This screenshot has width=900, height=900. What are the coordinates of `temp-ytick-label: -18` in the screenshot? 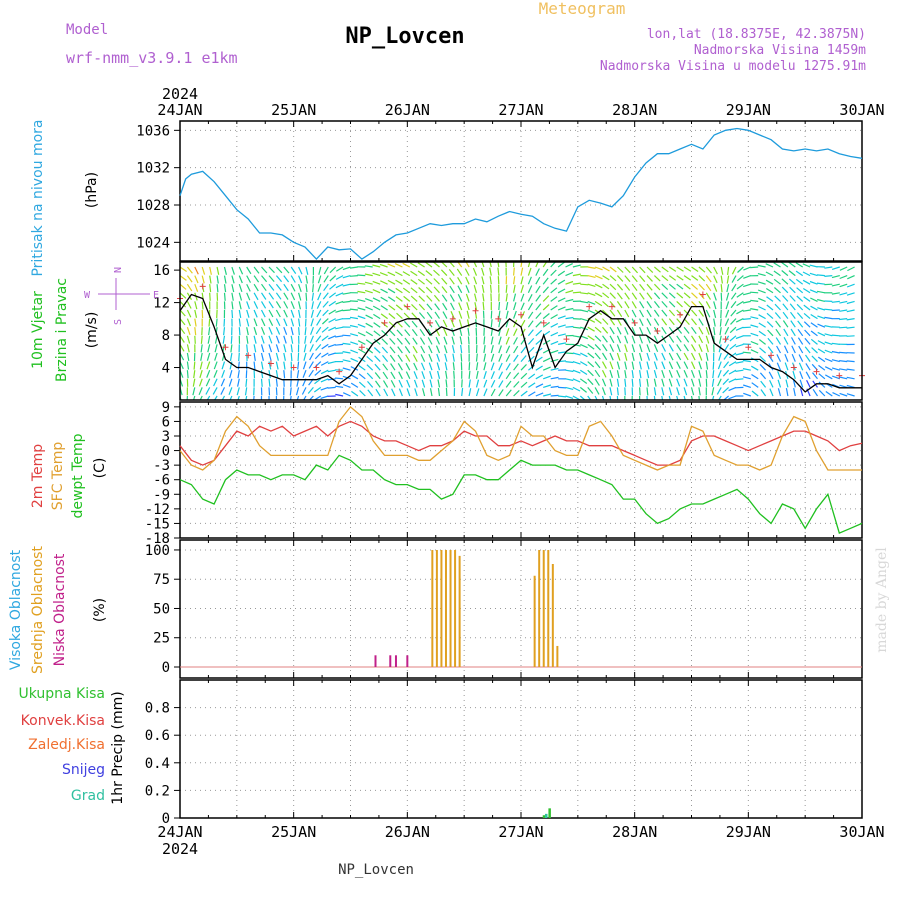 It's located at (157, 539).